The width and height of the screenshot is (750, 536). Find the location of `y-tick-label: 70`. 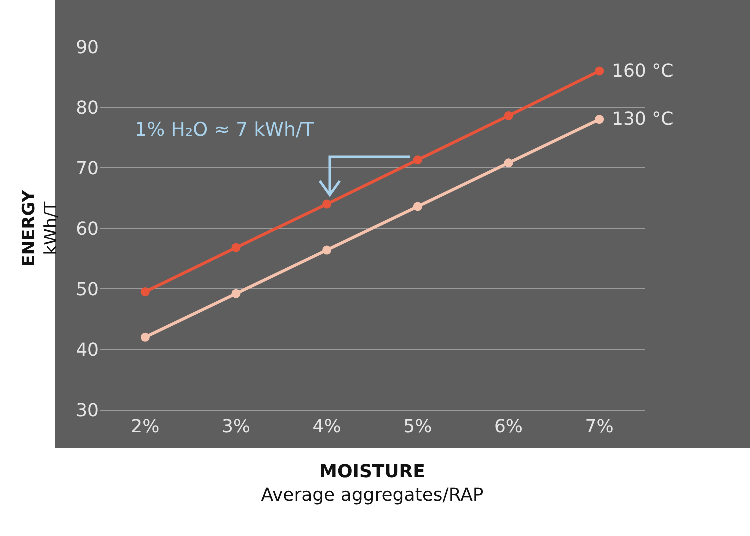

y-tick-label: 70 is located at coordinates (87, 169).